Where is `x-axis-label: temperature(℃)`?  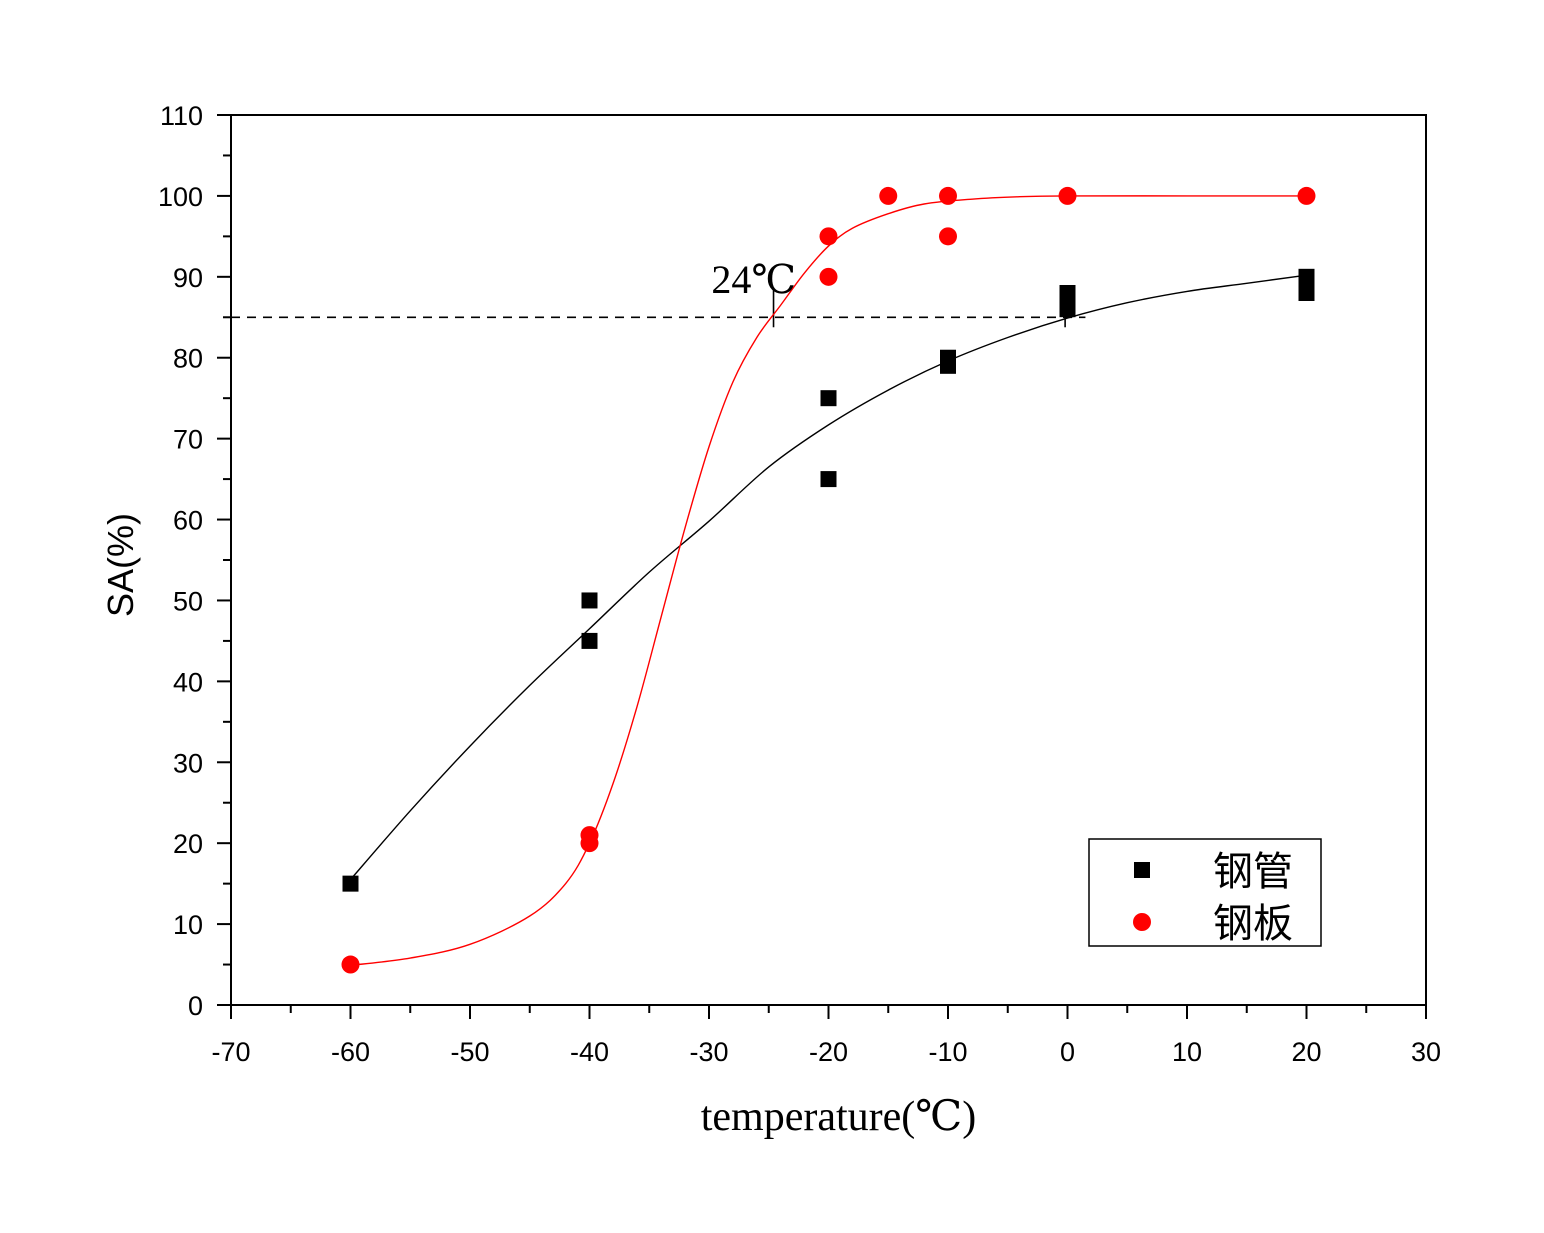 x-axis-label: temperature(℃) is located at coordinates (839, 1117).